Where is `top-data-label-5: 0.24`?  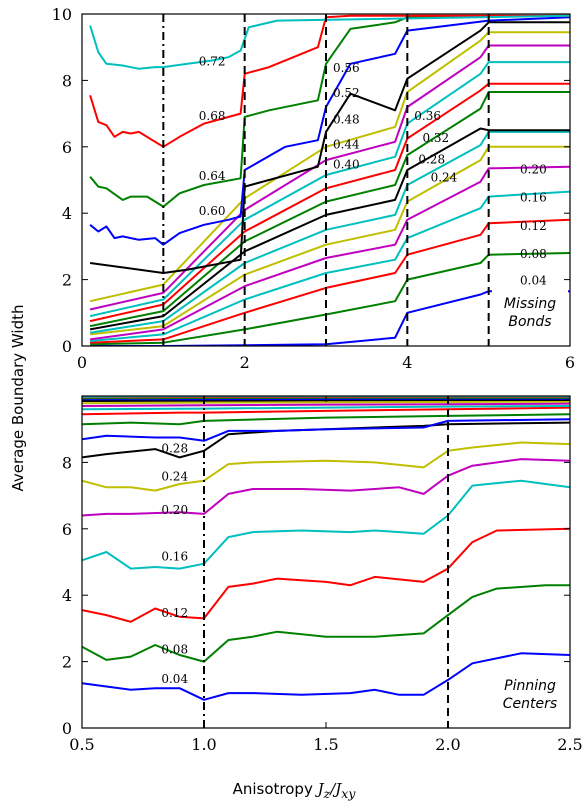
top-data-label-5: 0.24 is located at coordinates (444, 178).